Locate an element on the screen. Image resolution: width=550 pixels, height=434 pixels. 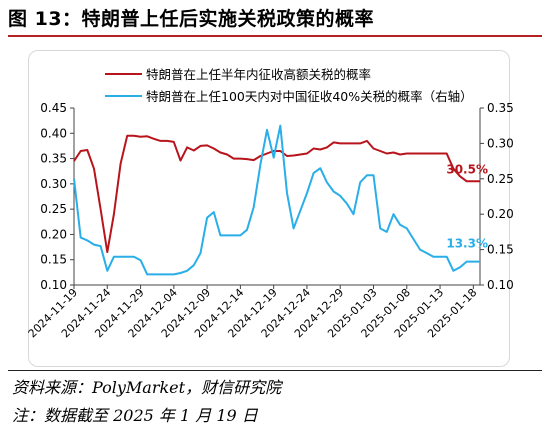
series-end-label-2: 13.3% is located at coordinates (467, 244).